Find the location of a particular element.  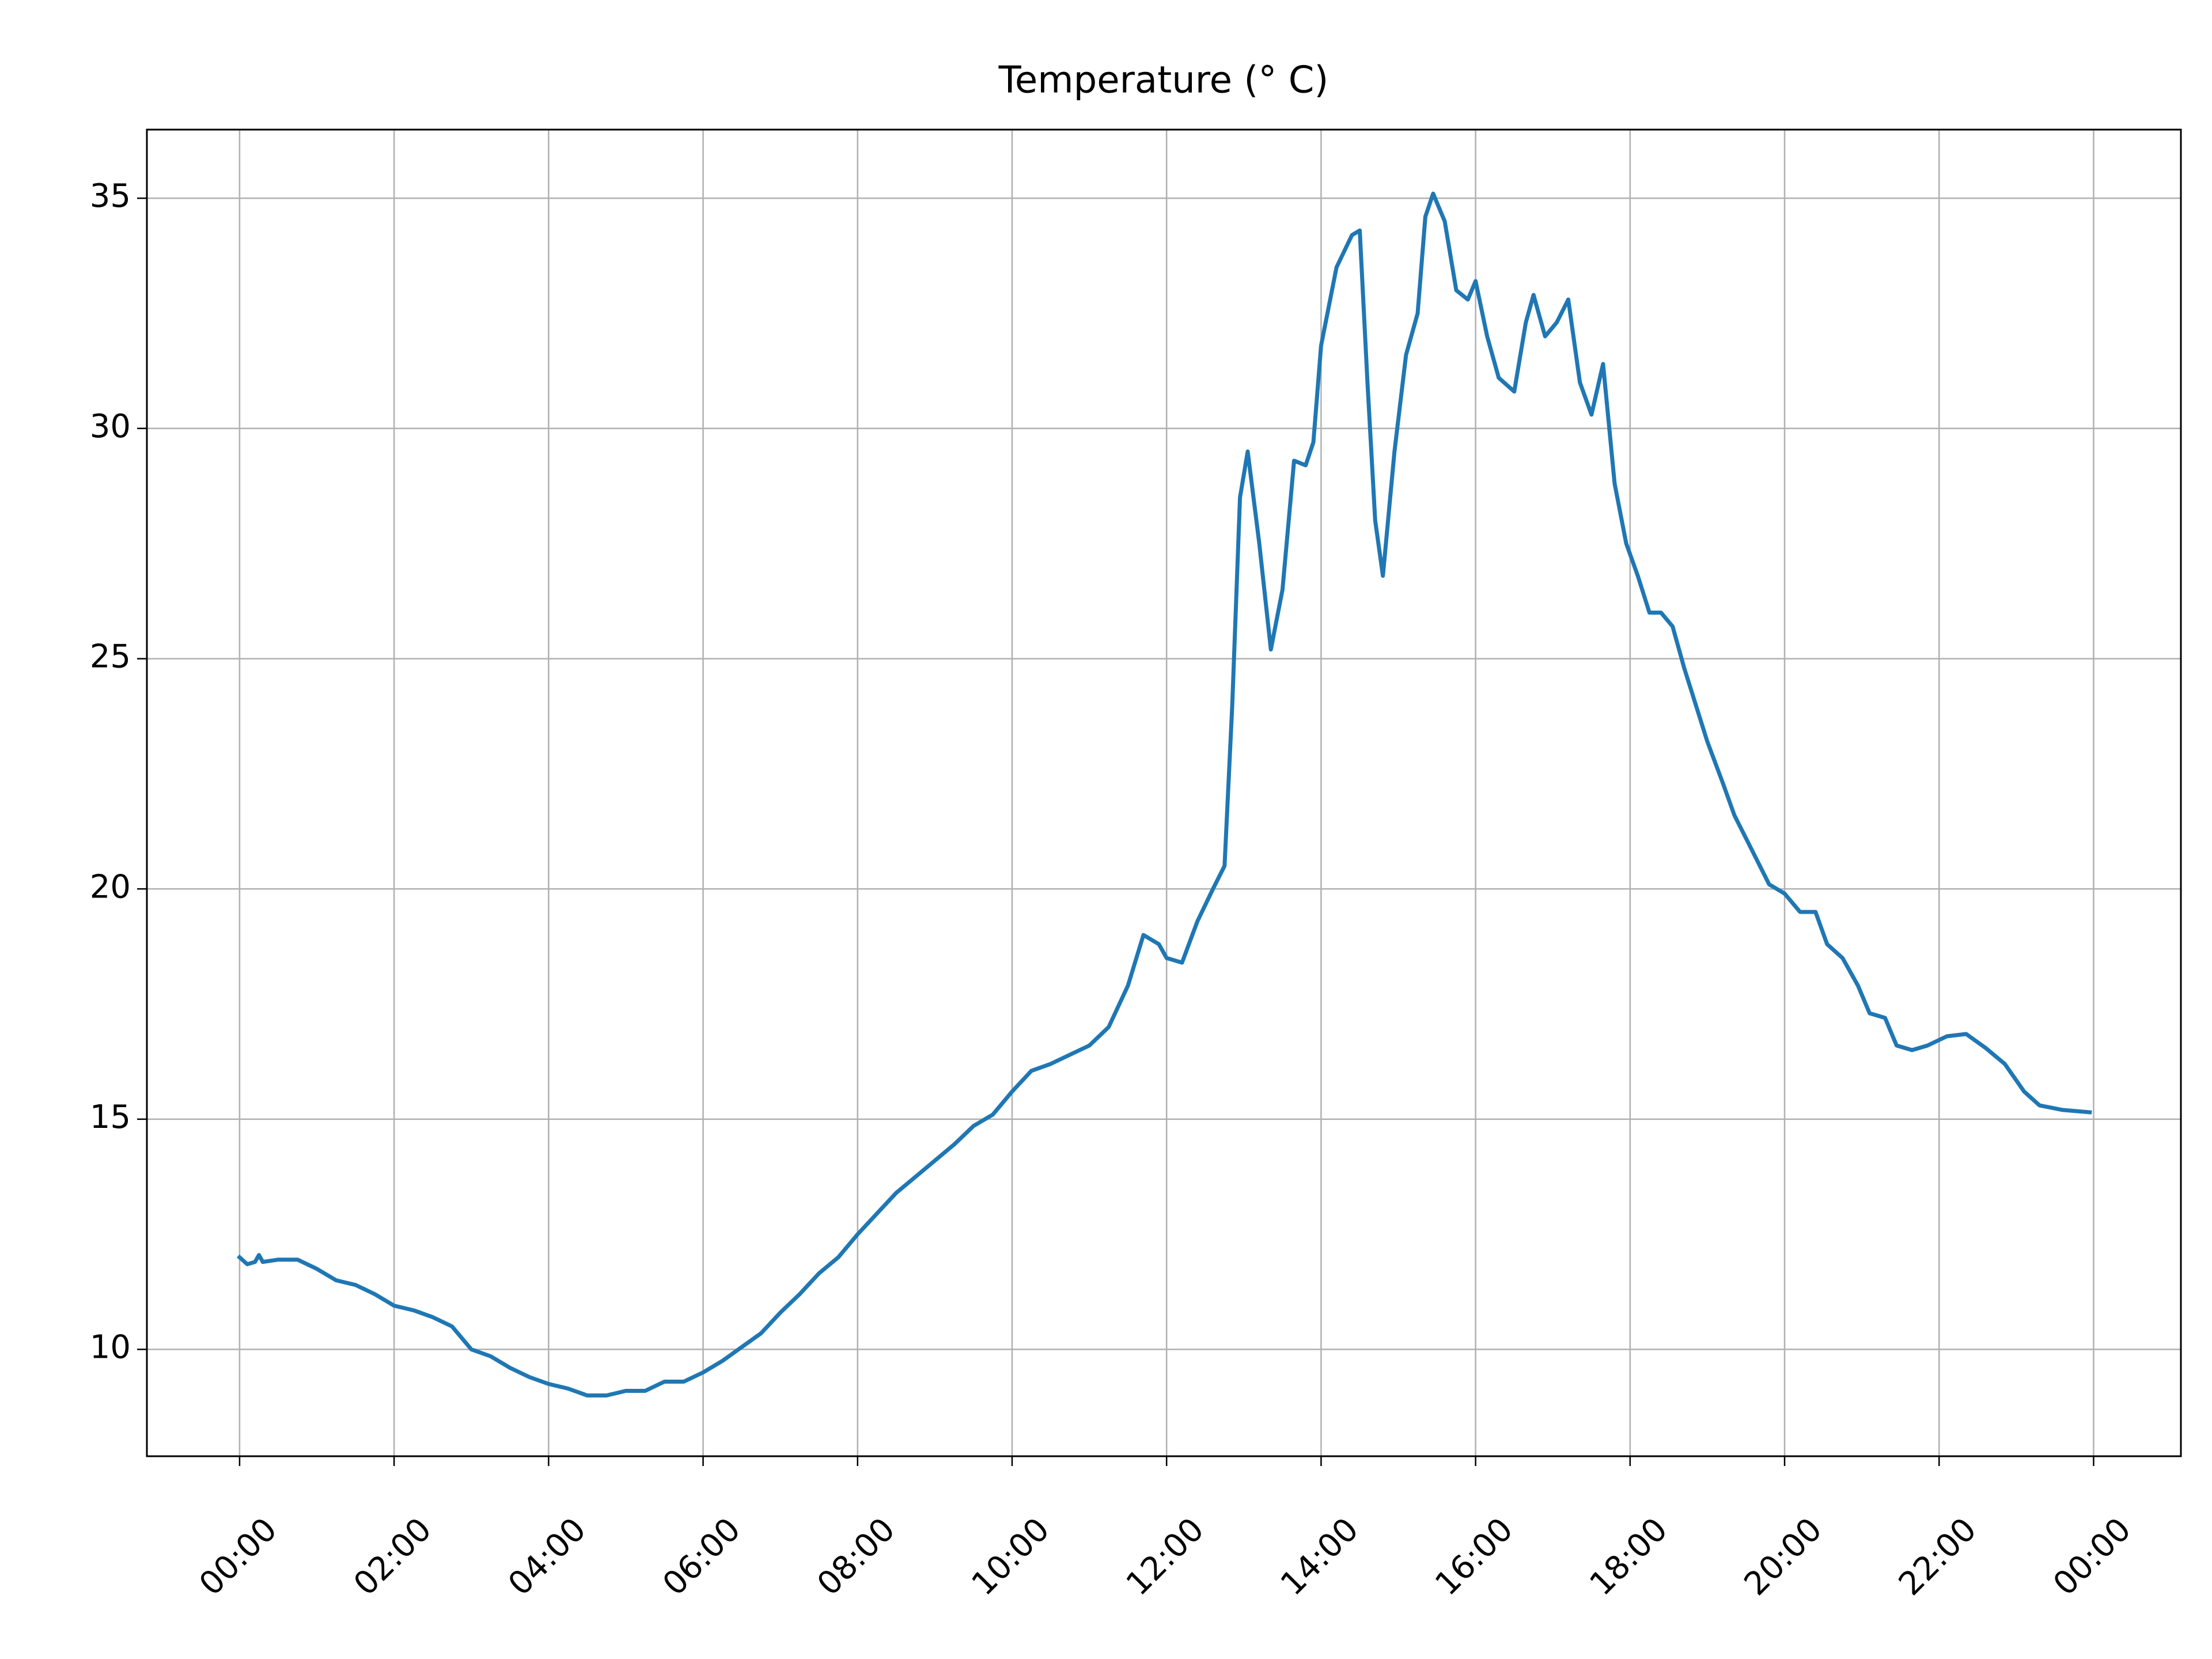

y-tick-label: 15 is located at coordinates (110, 1117).